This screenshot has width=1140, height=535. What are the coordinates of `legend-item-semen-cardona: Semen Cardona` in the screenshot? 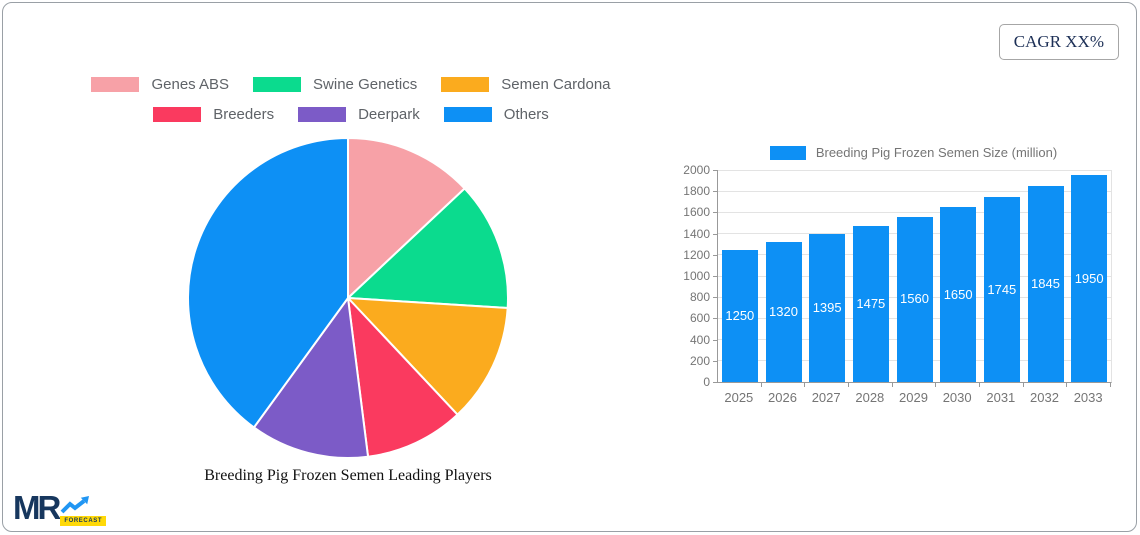 It's located at (526, 84).